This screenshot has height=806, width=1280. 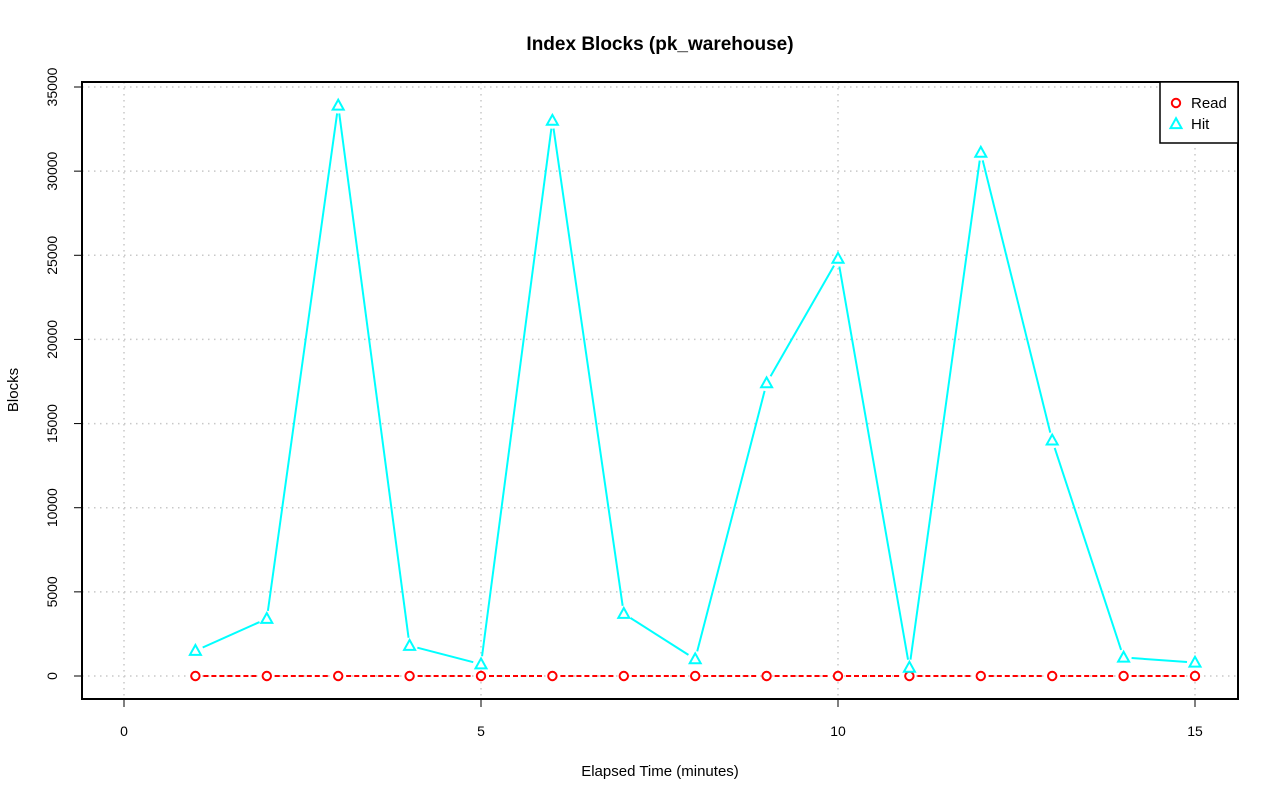 I want to click on chart-title: Index Blocks (pk_warehouse), so click(x=659, y=44).